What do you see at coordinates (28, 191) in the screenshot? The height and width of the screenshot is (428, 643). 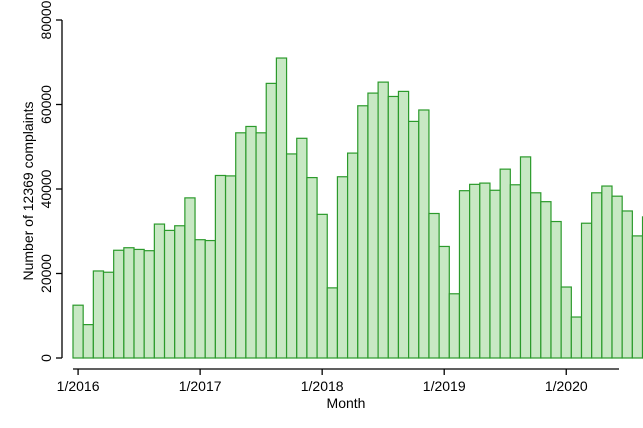 I see `y-axis-title: Number of 12369 complaints` at bounding box center [28, 191].